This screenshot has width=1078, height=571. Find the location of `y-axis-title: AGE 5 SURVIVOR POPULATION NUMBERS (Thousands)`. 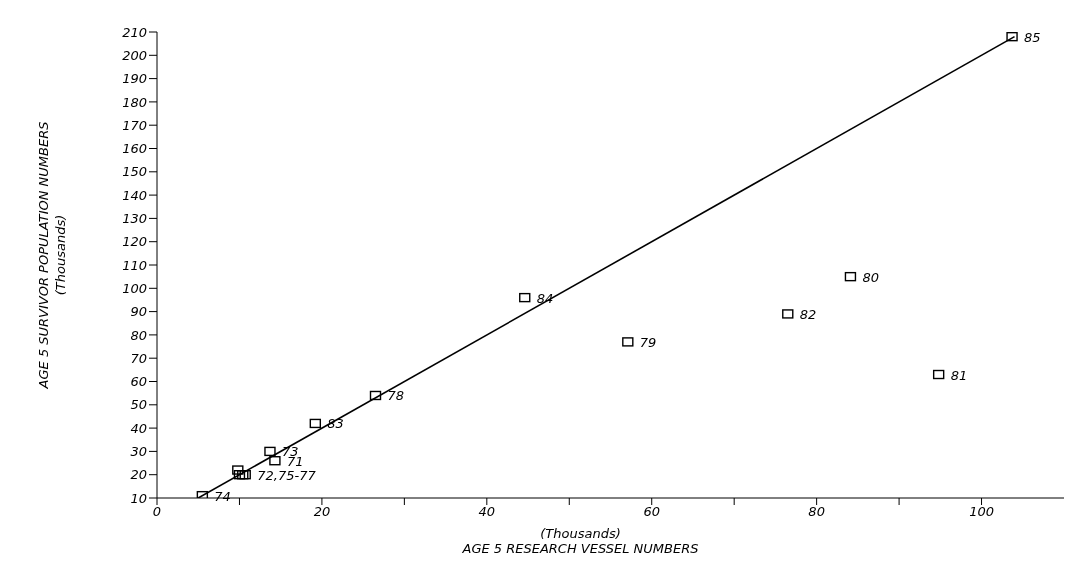

y-axis-title: AGE 5 SURVIVOR POPULATION NUMBERS (Thousands) is located at coordinates (52, 255).